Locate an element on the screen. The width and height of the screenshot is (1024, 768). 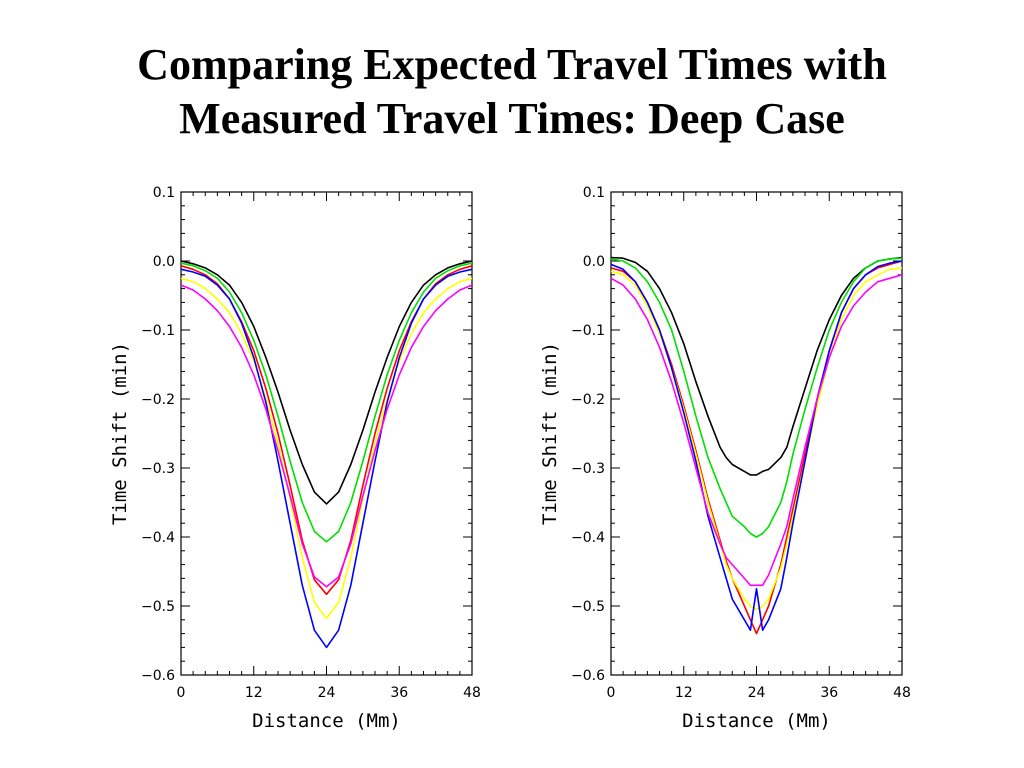
left-x-tick-label: 48 is located at coordinates (472, 693).